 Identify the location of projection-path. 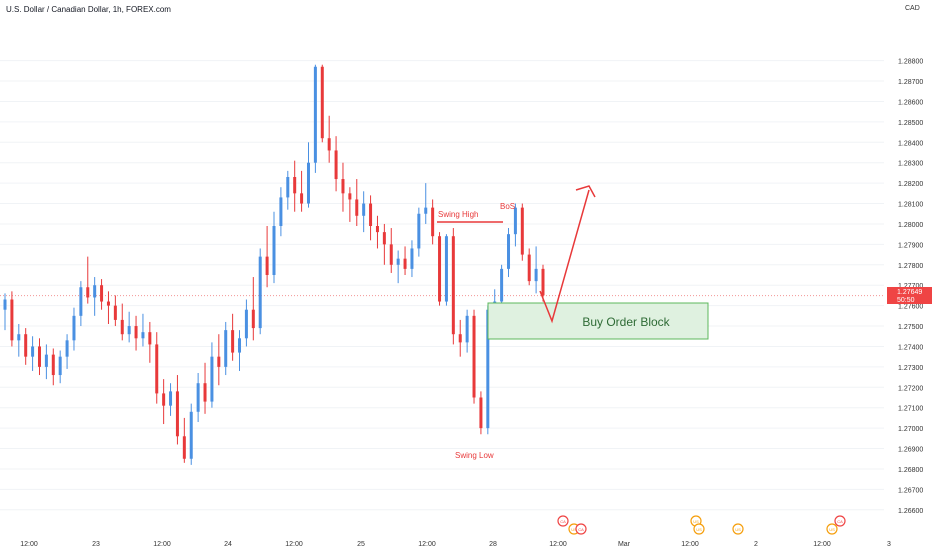
(564, 256).